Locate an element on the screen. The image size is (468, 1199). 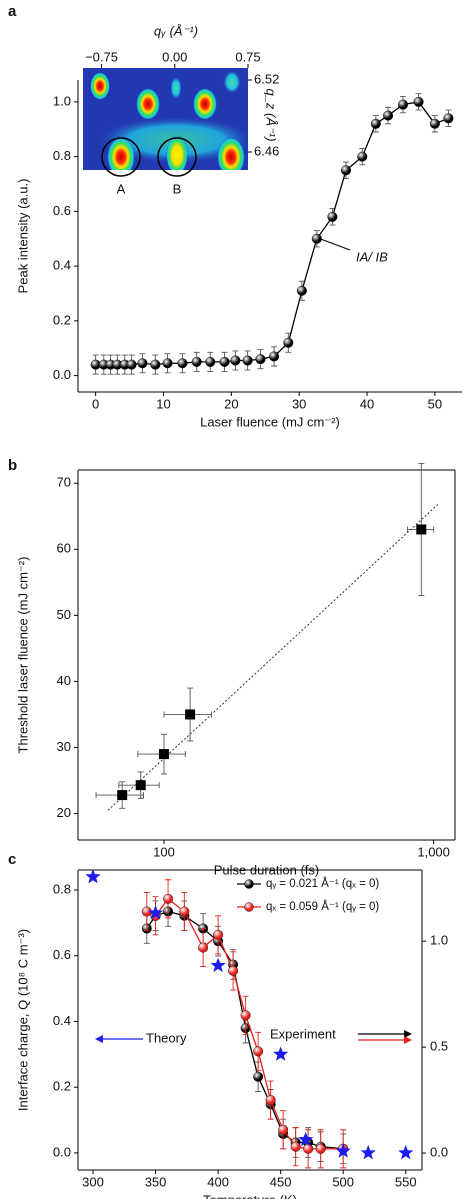
circle-a is located at coordinates (121, 157).